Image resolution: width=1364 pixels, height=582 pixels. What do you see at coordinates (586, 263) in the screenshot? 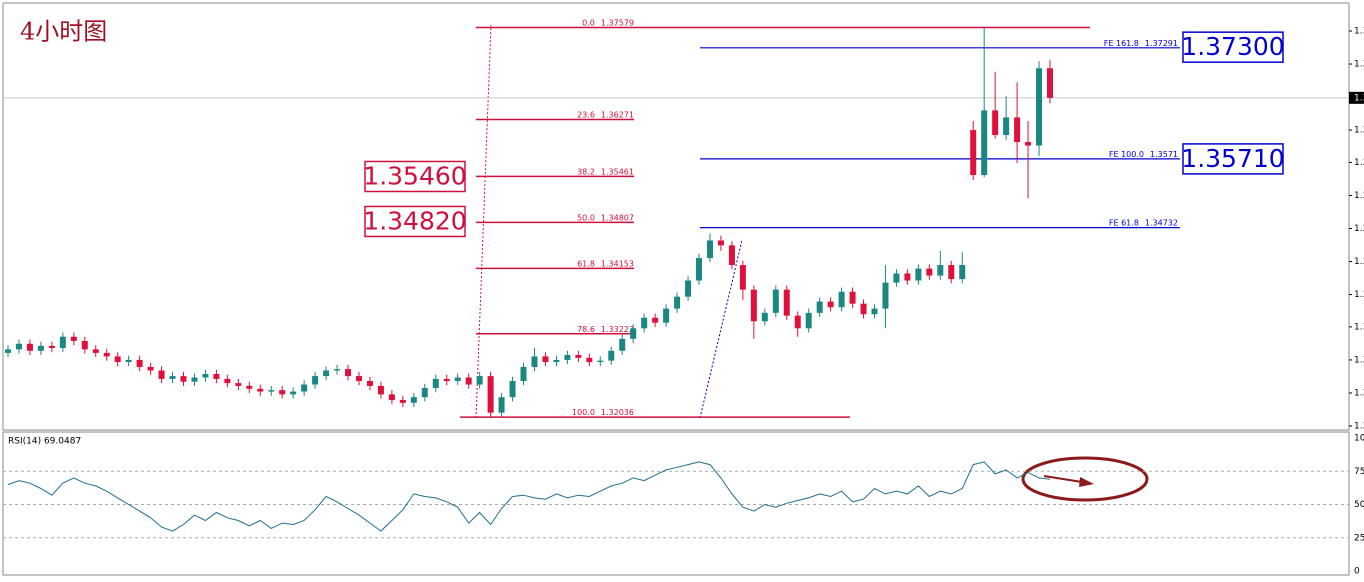
I see `fib-level-name: 61.8` at bounding box center [586, 263].